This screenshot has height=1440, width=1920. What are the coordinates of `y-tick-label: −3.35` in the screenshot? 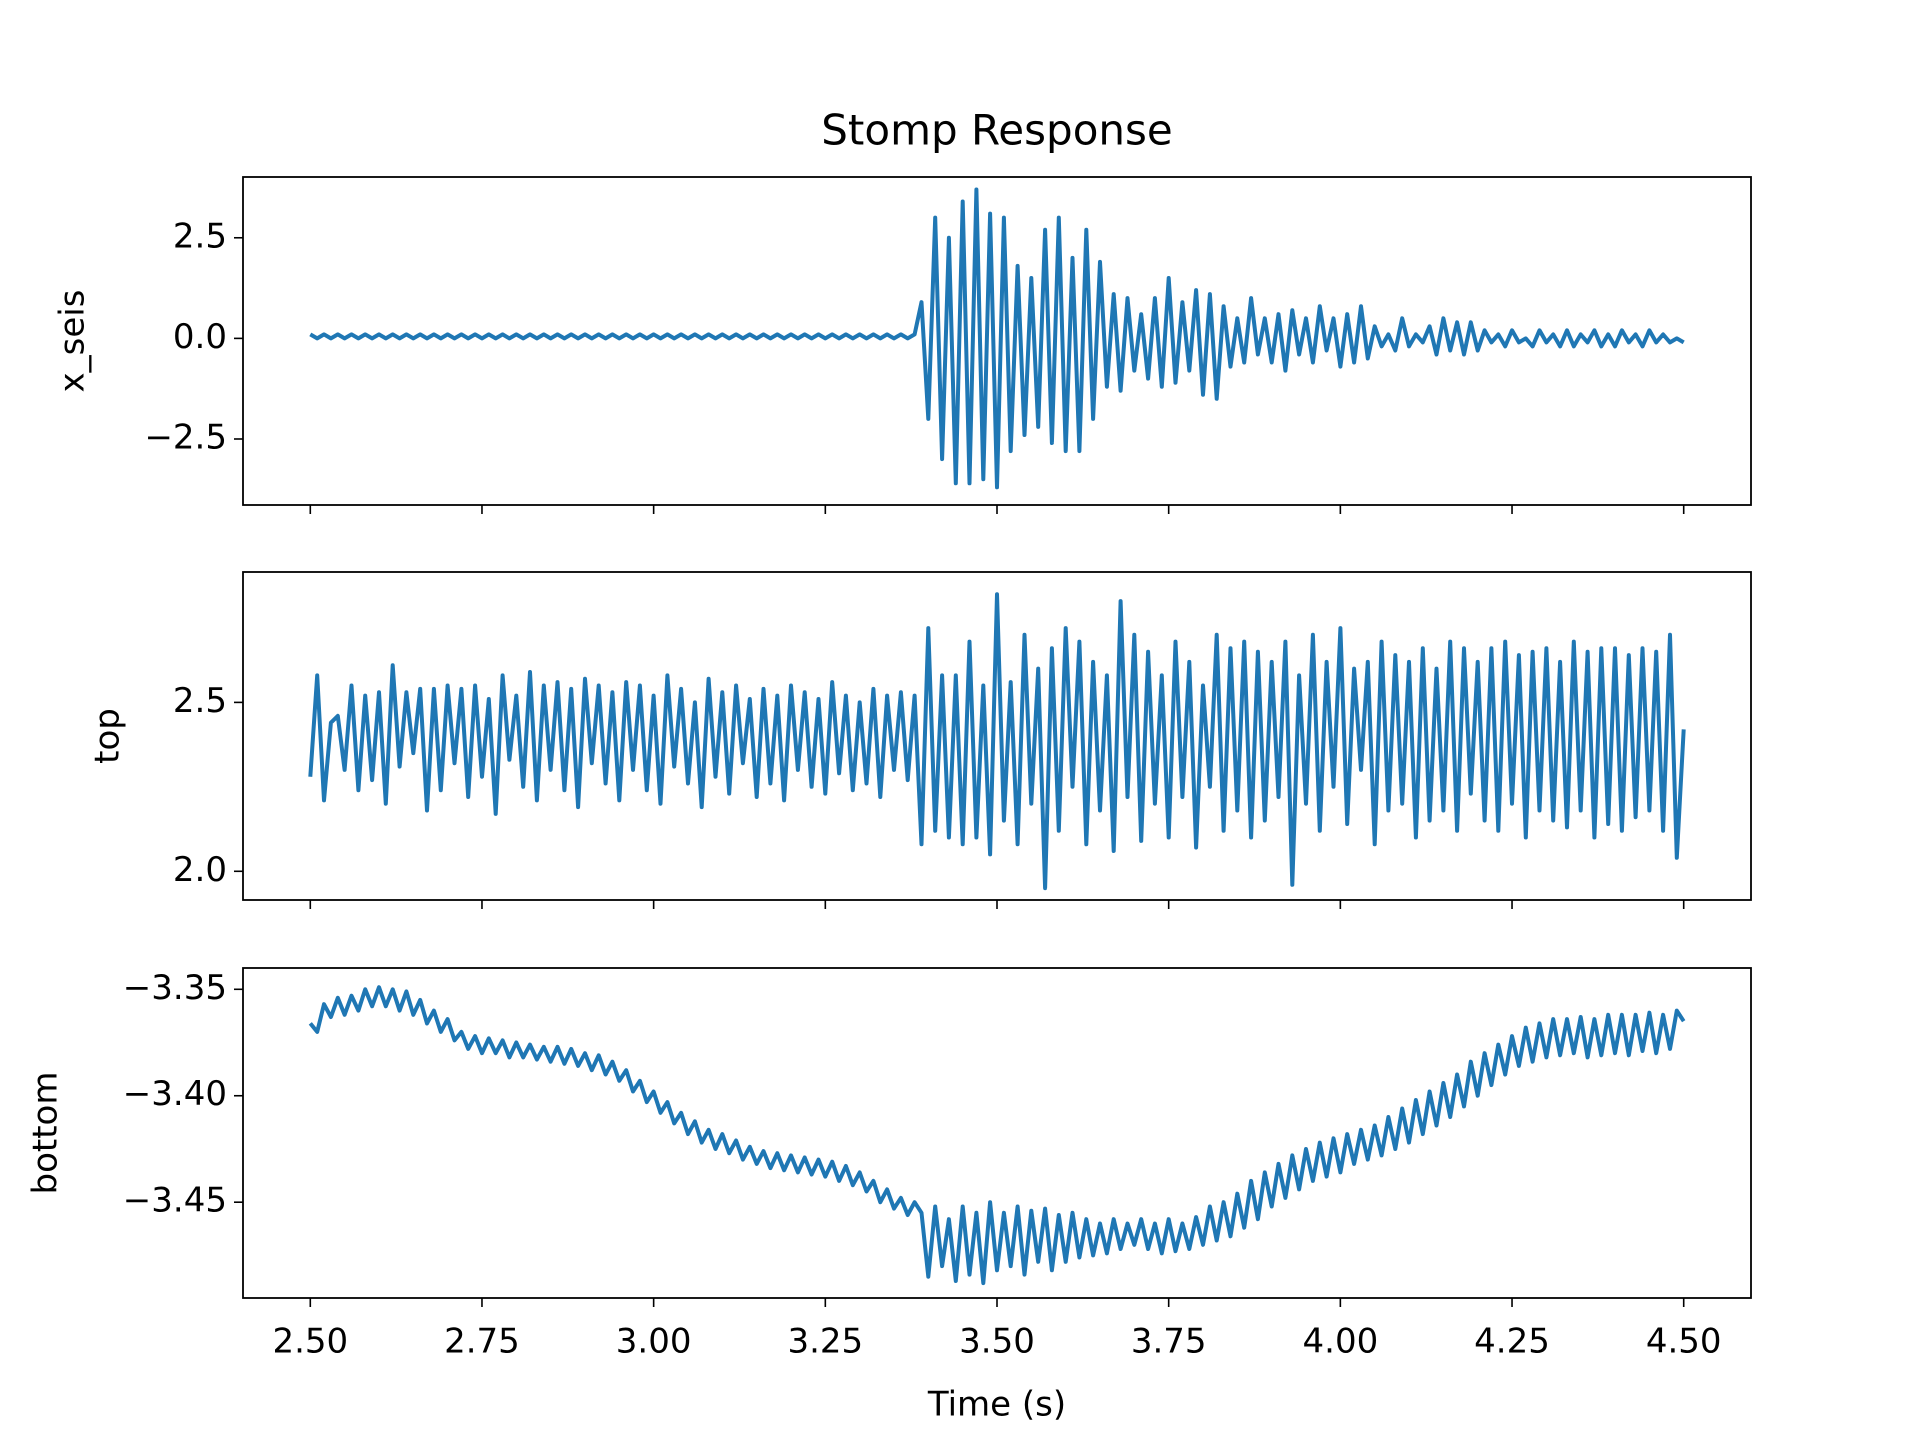 It's located at (175, 988).